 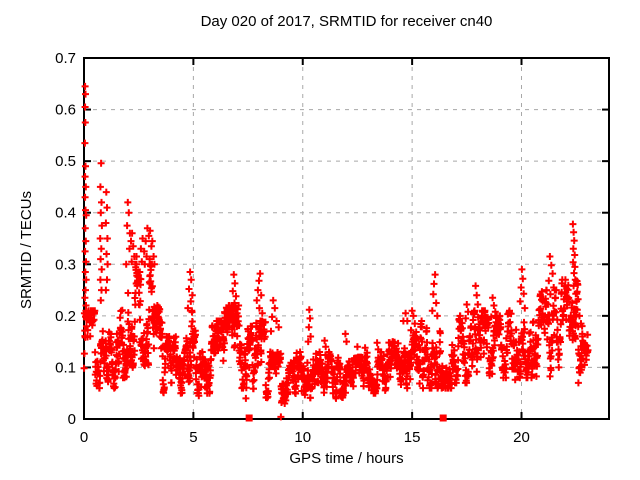 I want to click on flagged-points, so click(x=346, y=418).